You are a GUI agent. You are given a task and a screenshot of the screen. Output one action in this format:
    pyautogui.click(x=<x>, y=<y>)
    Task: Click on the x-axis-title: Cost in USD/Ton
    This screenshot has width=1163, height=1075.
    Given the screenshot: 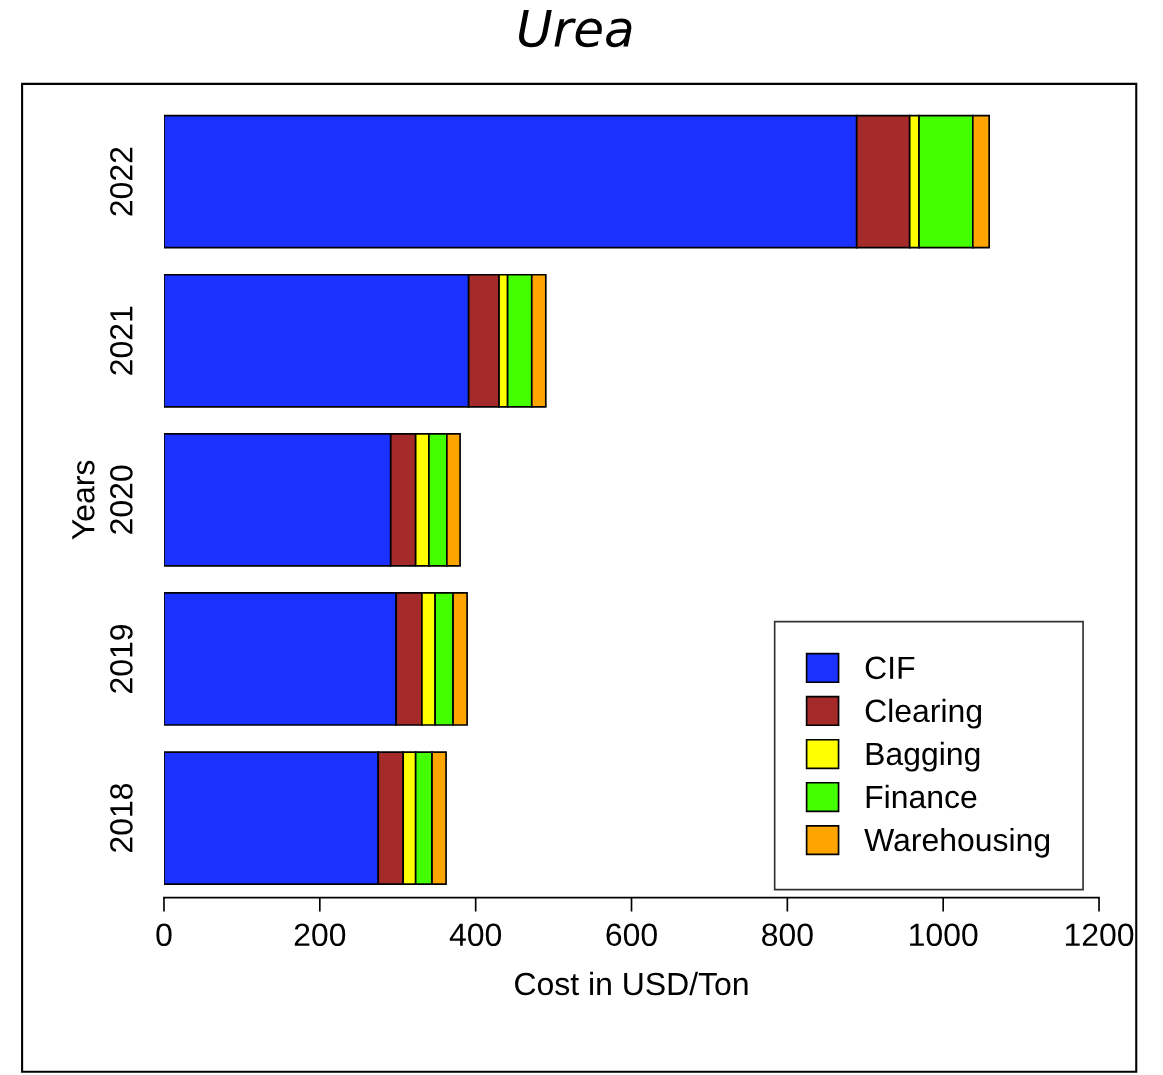 What is the action you would take?
    pyautogui.click(x=631, y=983)
    